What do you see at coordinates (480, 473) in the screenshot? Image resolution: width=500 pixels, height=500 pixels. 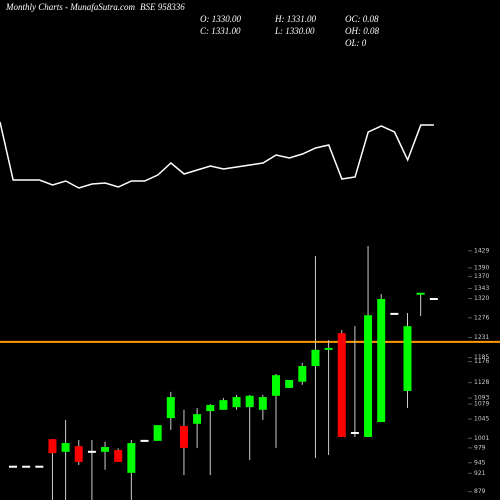 I see `y-tick-label: 921` at bounding box center [480, 473].